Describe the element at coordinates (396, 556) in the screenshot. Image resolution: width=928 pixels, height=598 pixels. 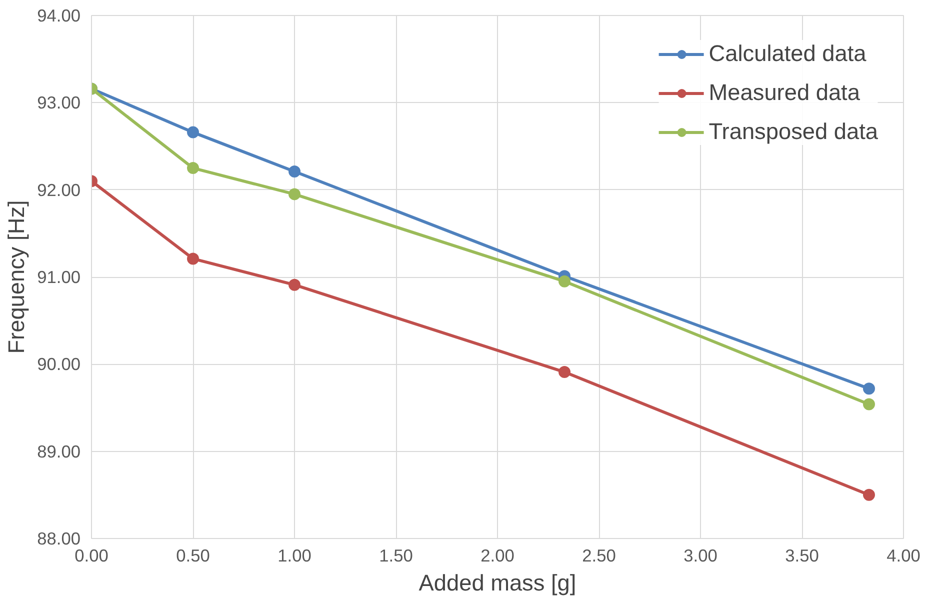
I see `x-tick-label: 1.50` at that location.